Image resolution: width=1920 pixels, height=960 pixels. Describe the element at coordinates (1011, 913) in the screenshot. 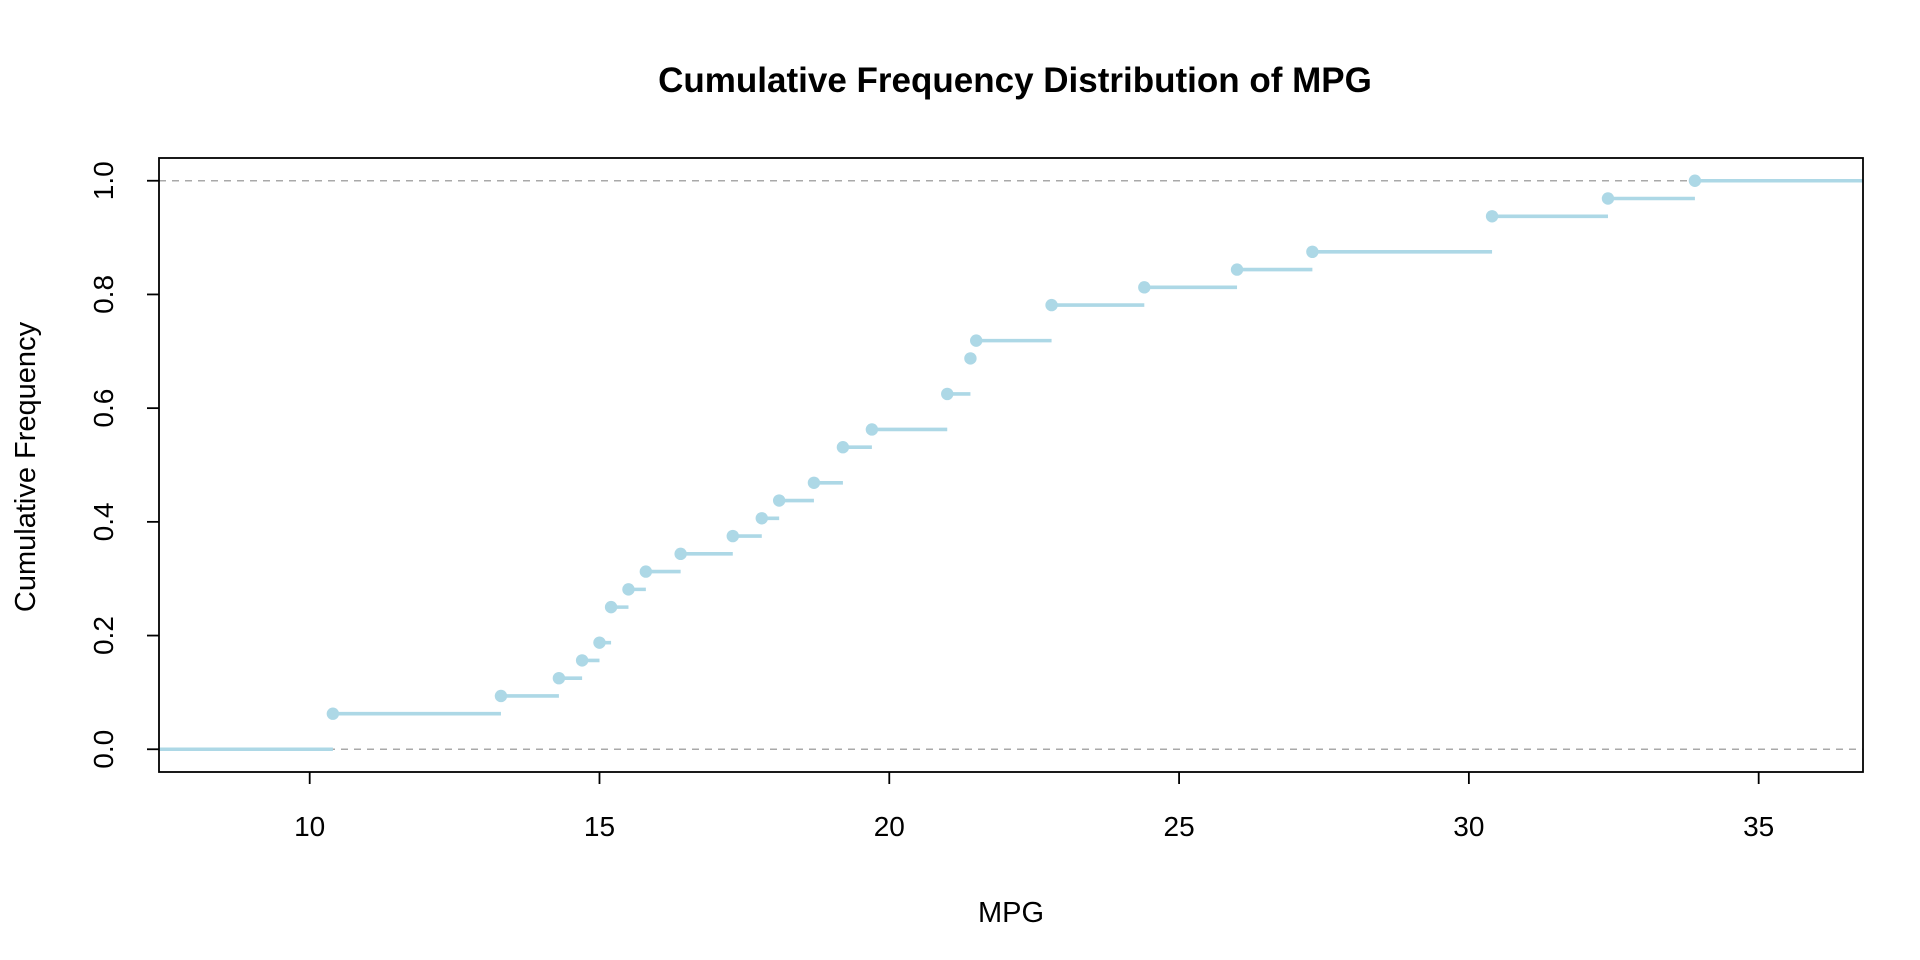

I see `x-axis-label: MPG` at that location.